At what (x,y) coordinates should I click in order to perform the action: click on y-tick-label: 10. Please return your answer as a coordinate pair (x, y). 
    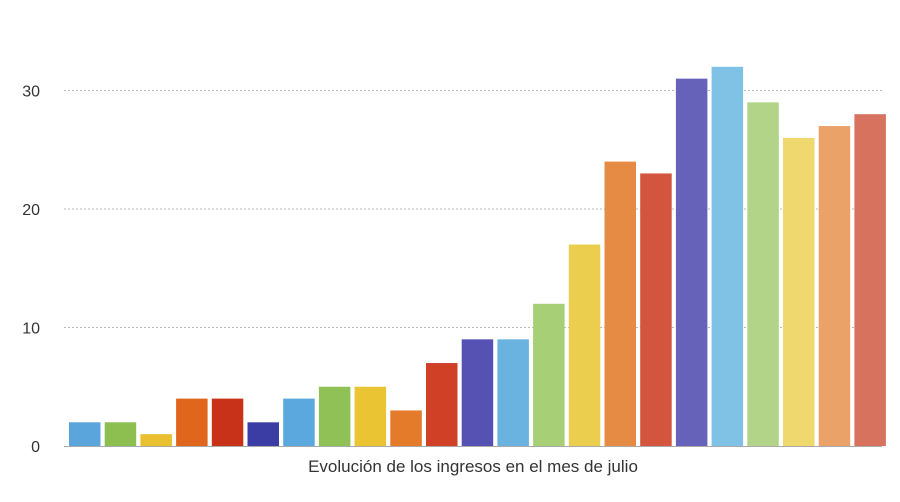
    Looking at the image, I should click on (31, 329).